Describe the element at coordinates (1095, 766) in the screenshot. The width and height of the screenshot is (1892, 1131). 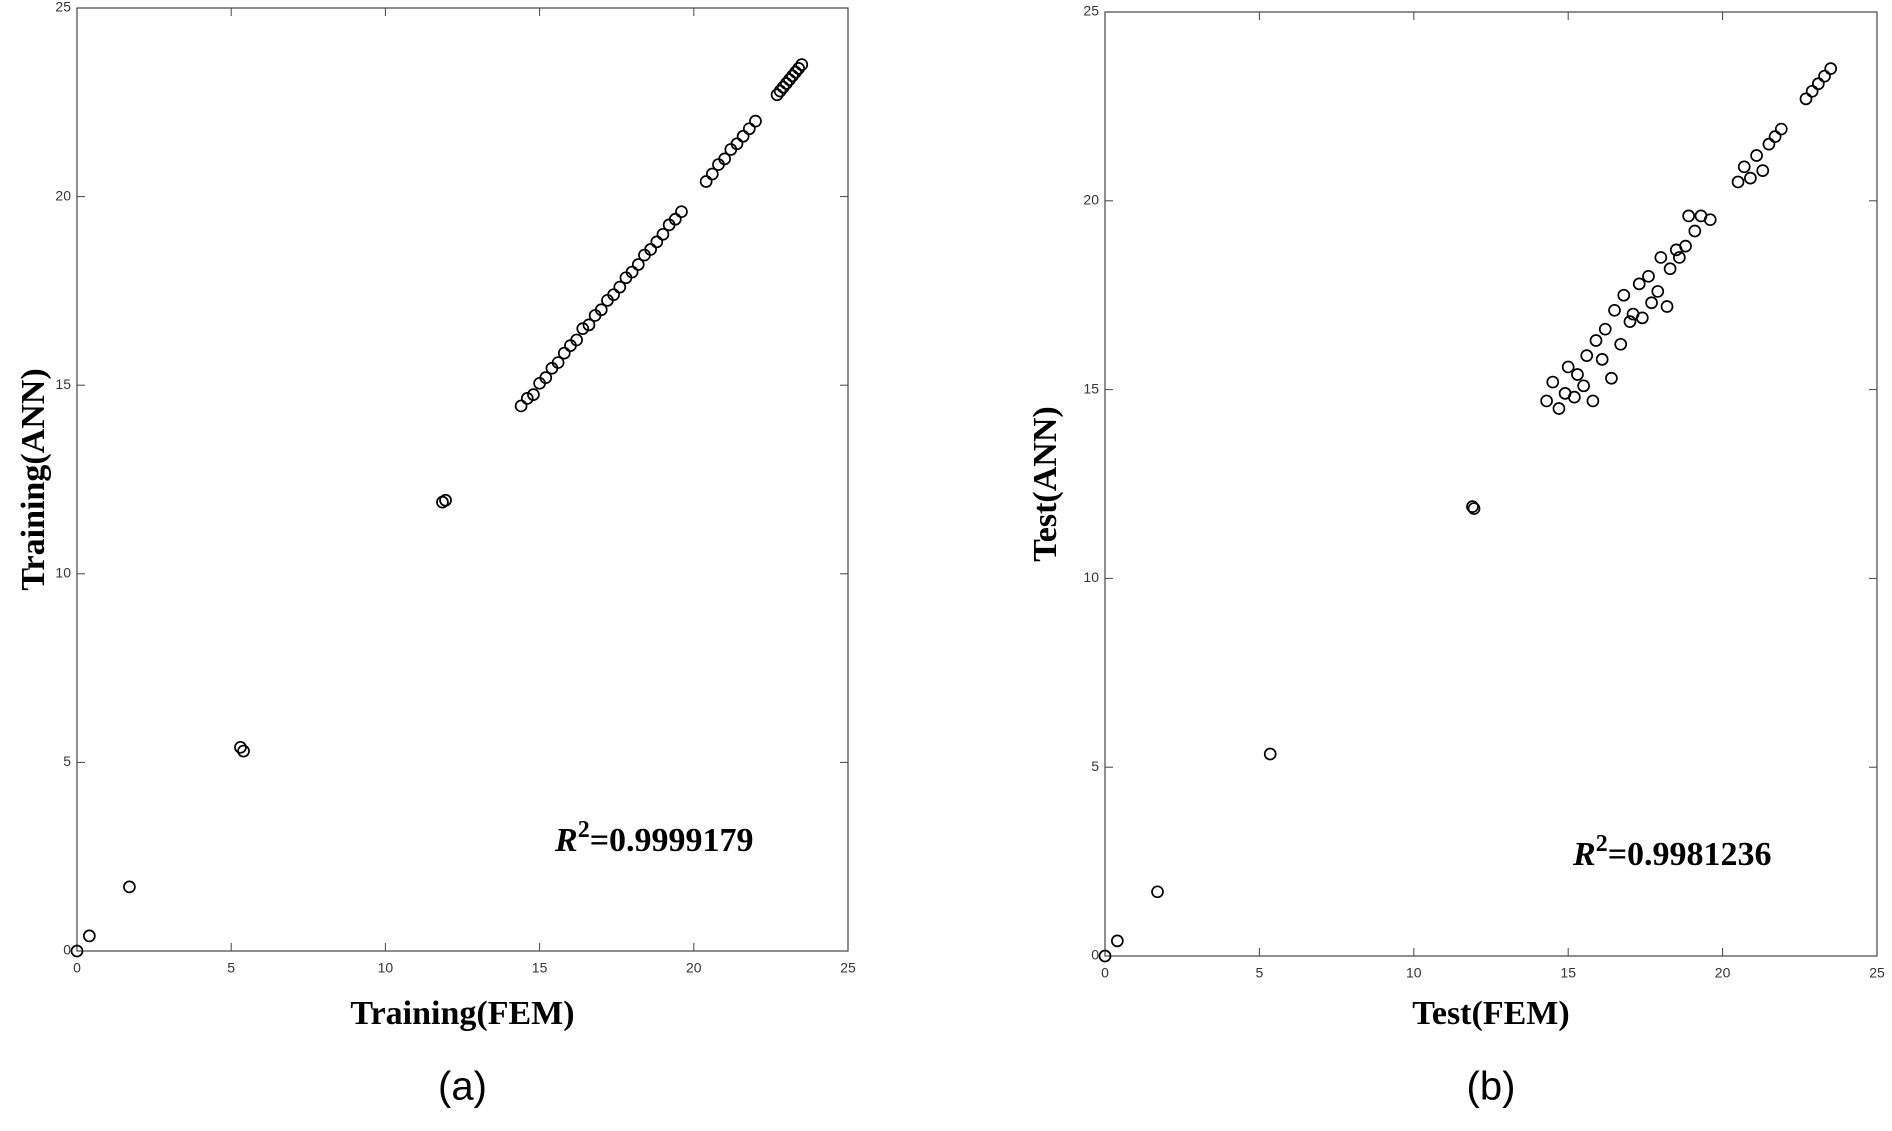
I see `y-tick-label: 5` at that location.